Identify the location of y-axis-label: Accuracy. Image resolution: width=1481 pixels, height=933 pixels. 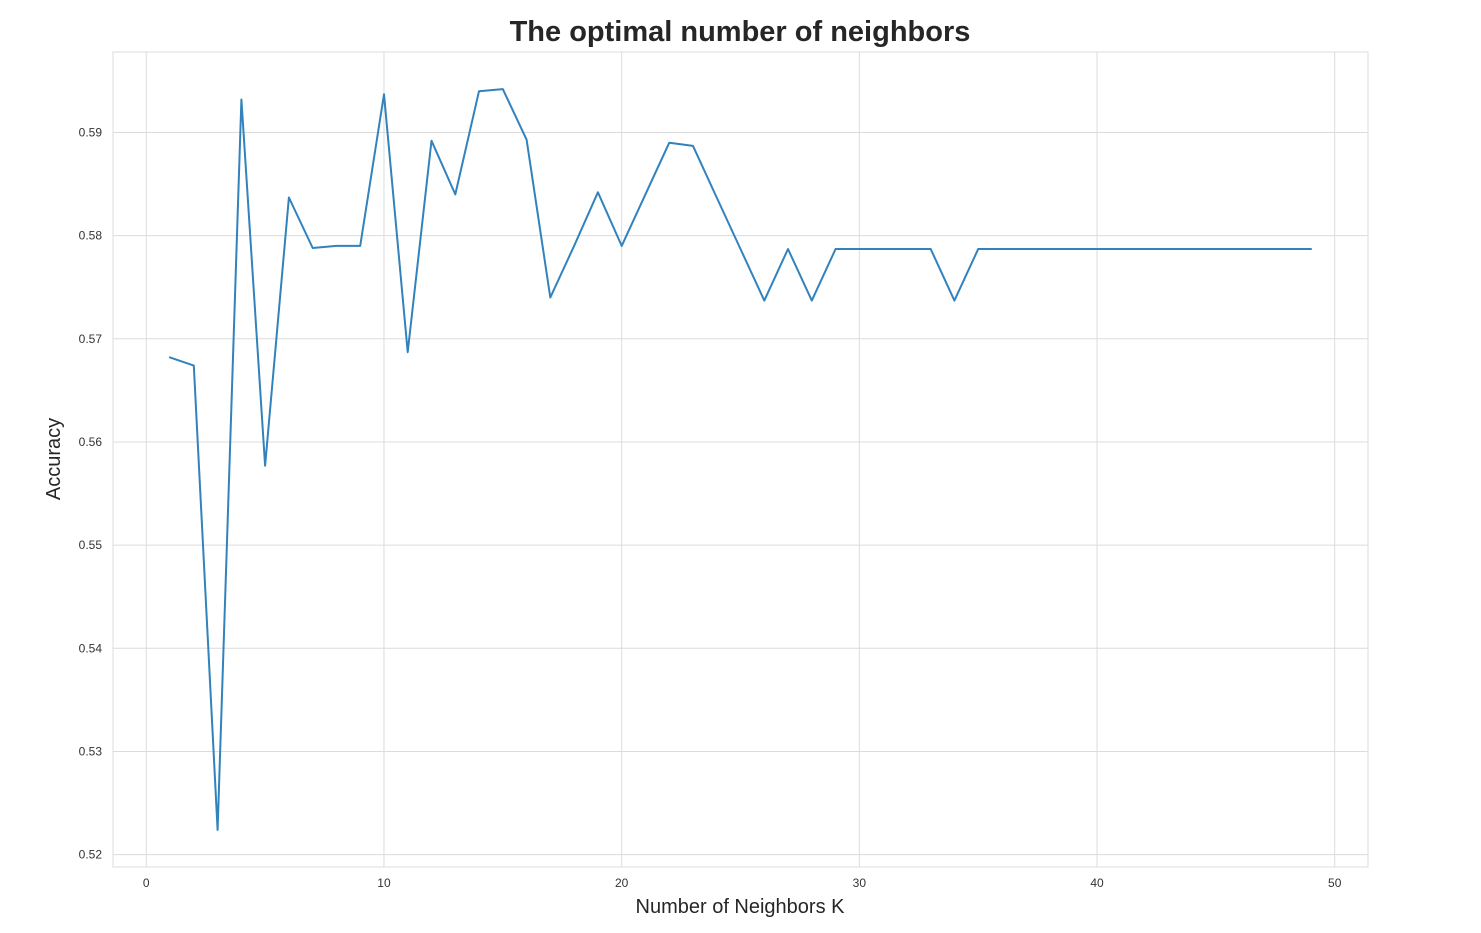
(54, 459).